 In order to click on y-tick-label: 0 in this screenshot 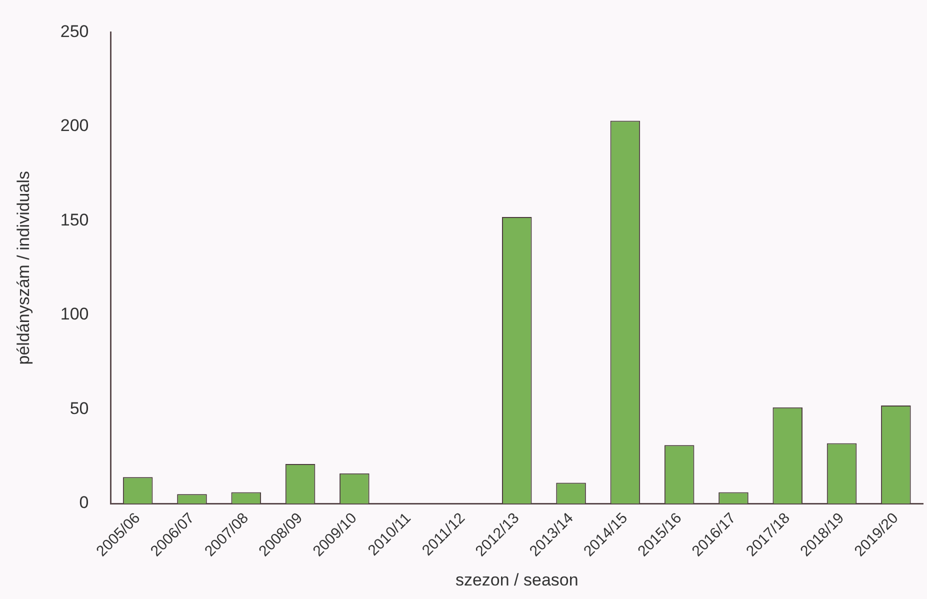, I will do `click(84, 502)`.